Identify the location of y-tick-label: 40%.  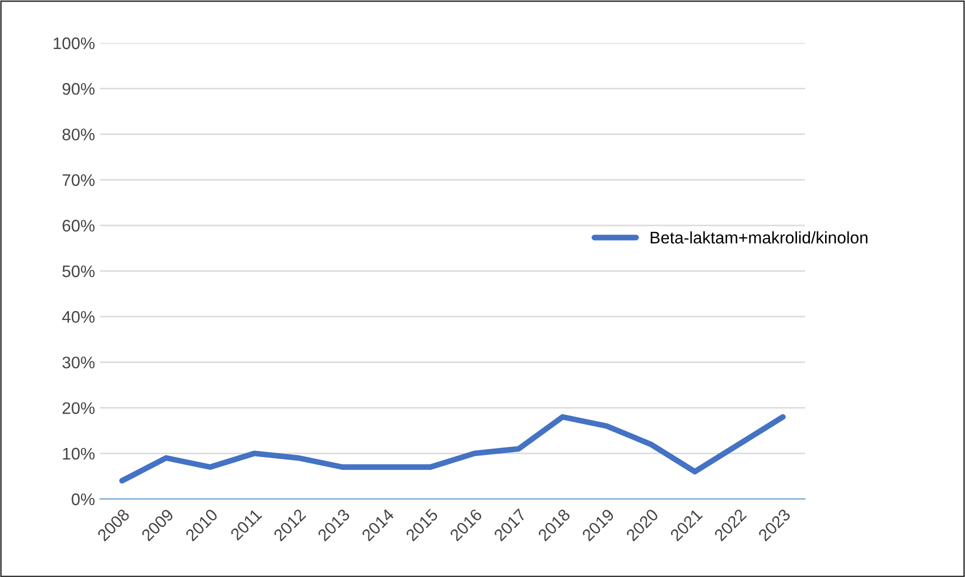
(78, 317).